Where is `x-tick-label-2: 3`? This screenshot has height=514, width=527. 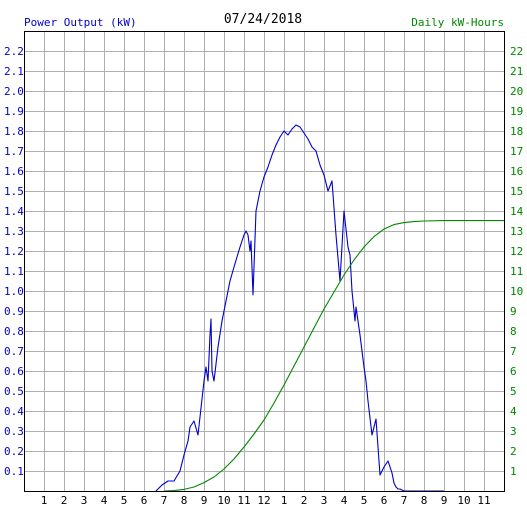 x-tick-label-2: 3 is located at coordinates (84, 500).